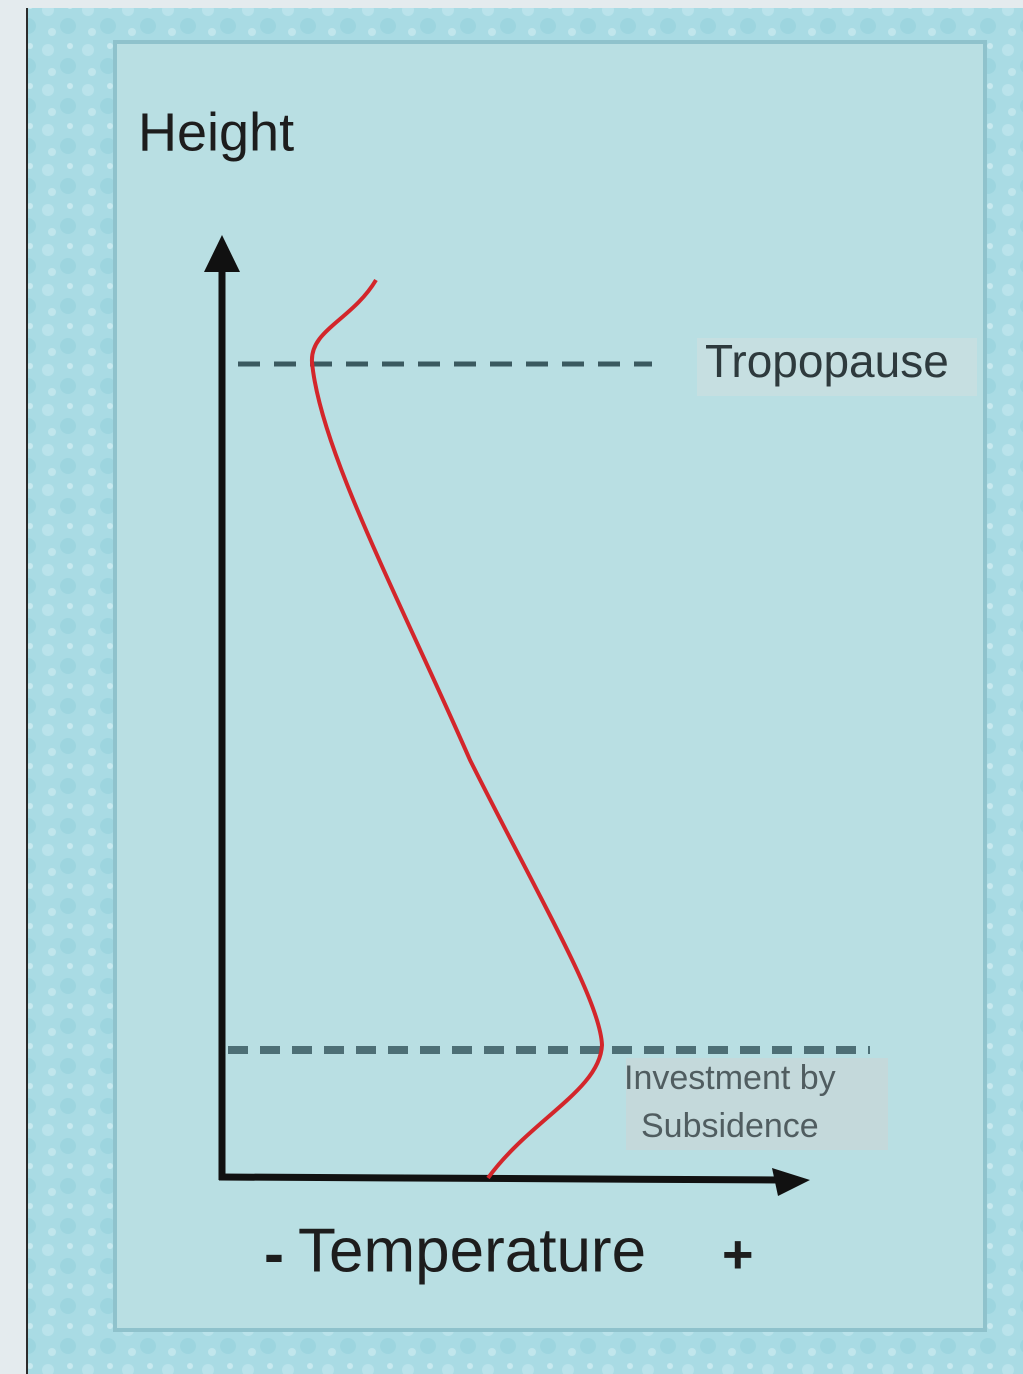  What do you see at coordinates (222, 253) in the screenshot?
I see `y-arrow` at bounding box center [222, 253].